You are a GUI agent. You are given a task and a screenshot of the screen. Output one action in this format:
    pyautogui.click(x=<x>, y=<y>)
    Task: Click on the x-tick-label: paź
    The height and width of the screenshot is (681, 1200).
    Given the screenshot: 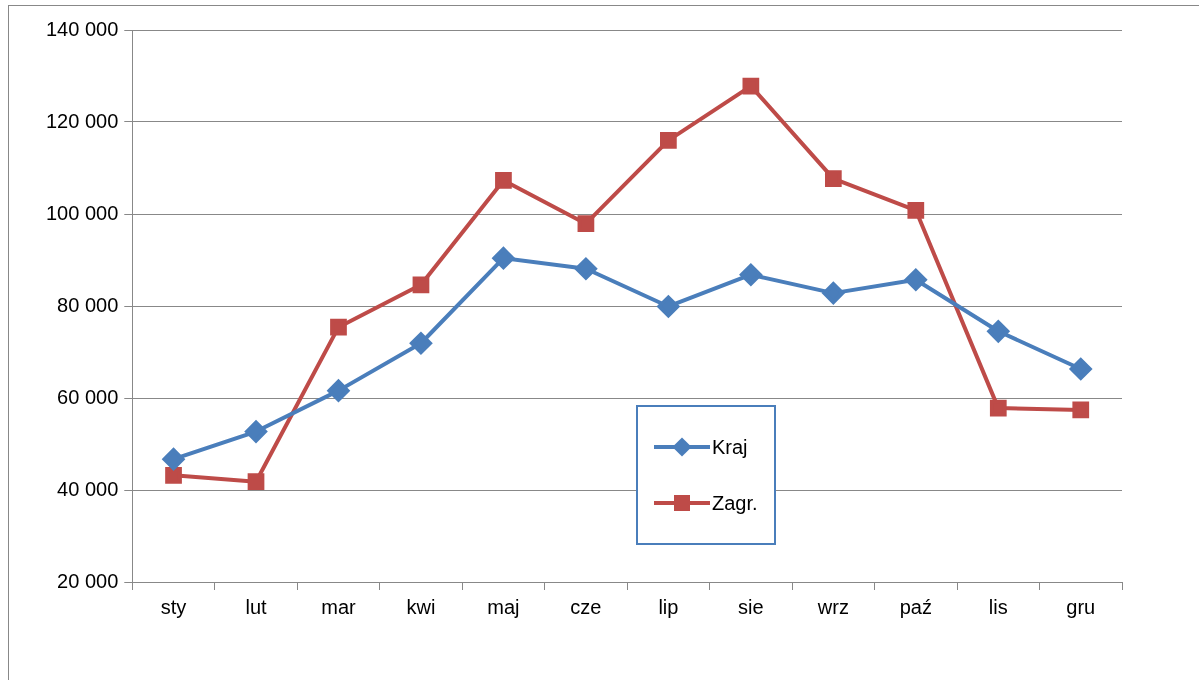 What is the action you would take?
    pyautogui.click(x=915, y=606)
    